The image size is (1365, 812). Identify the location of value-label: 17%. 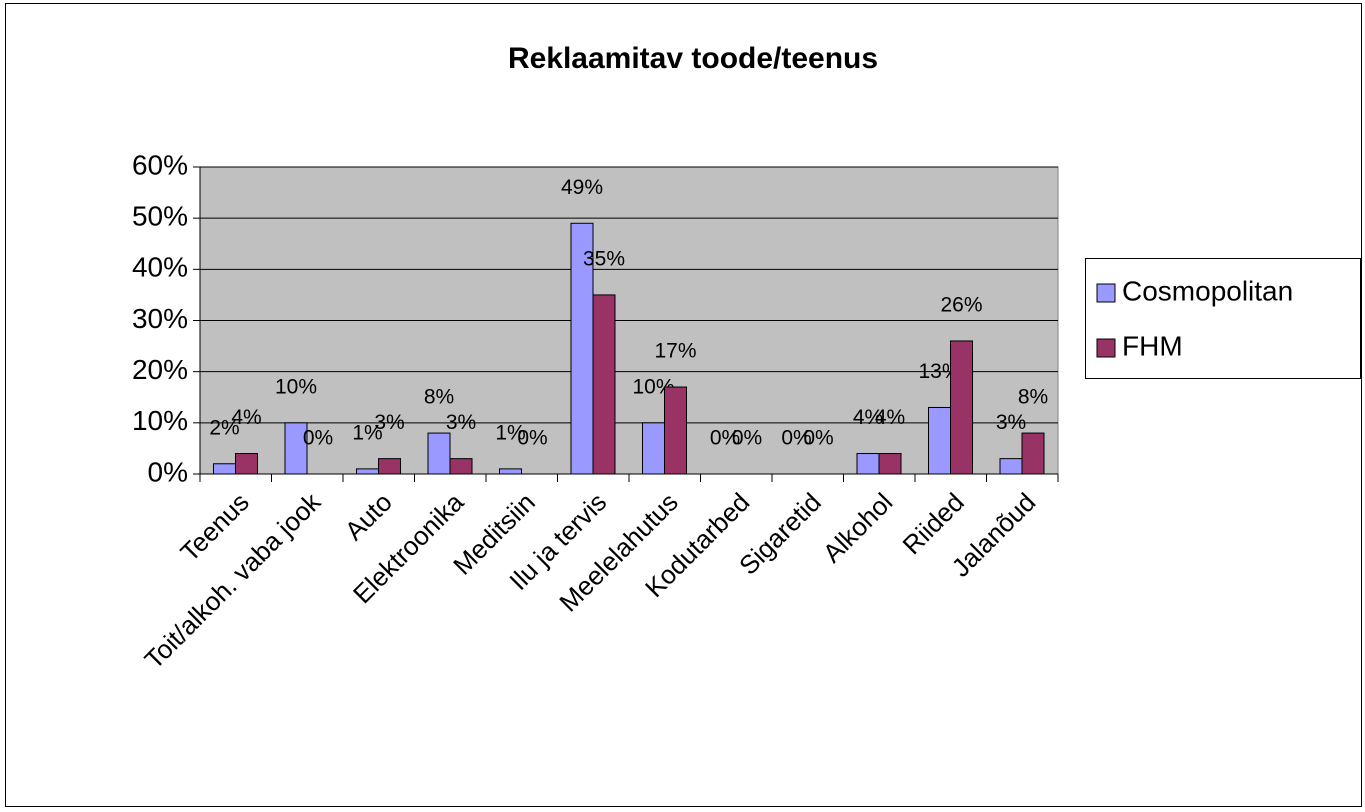
(675, 351).